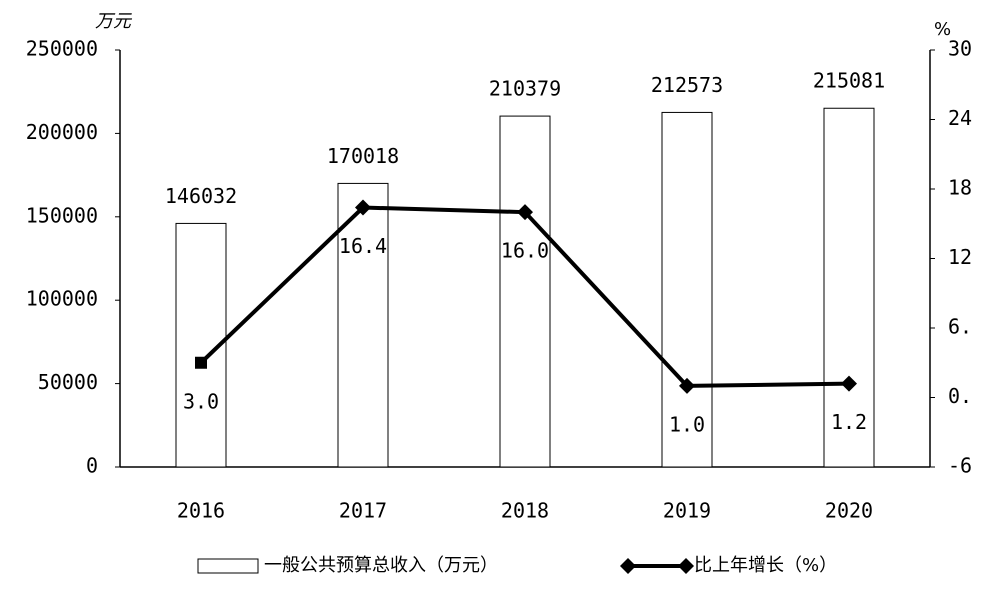 The height and width of the screenshot is (590, 986). I want to click on y2-tick-label: 24, so click(960, 118).